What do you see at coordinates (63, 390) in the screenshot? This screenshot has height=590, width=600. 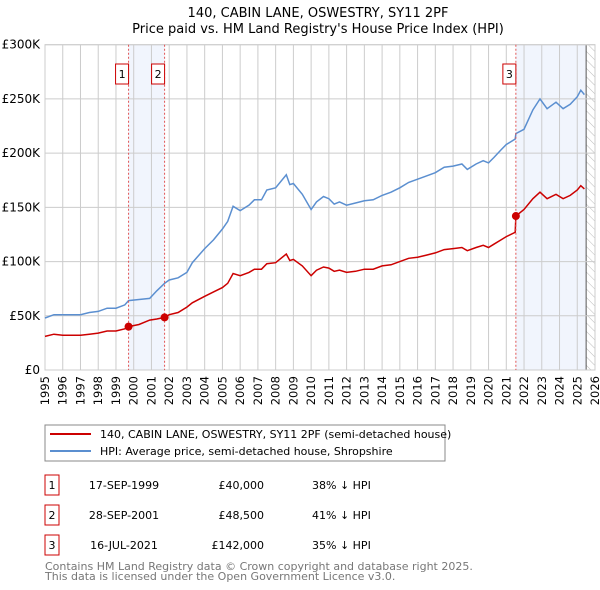 I see `x-tick-label: 1996` at bounding box center [63, 390].